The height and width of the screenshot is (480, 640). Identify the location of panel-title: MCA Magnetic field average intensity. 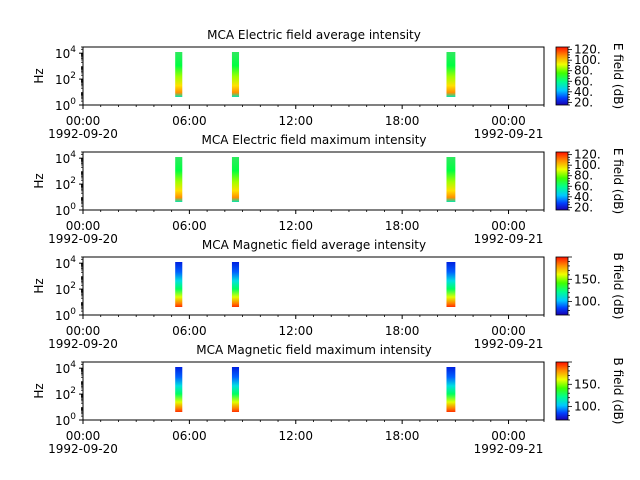
(314, 245).